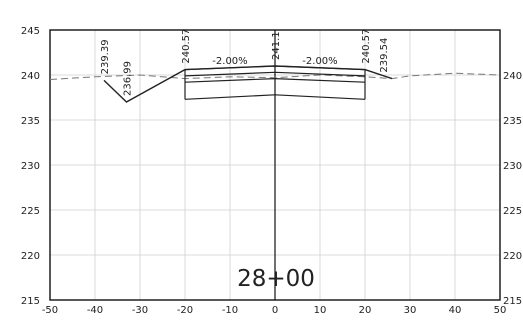 The image size is (523, 333). Describe the element at coordinates (512, 166) in the screenshot. I see `y-tick-label-right: 230` at that location.